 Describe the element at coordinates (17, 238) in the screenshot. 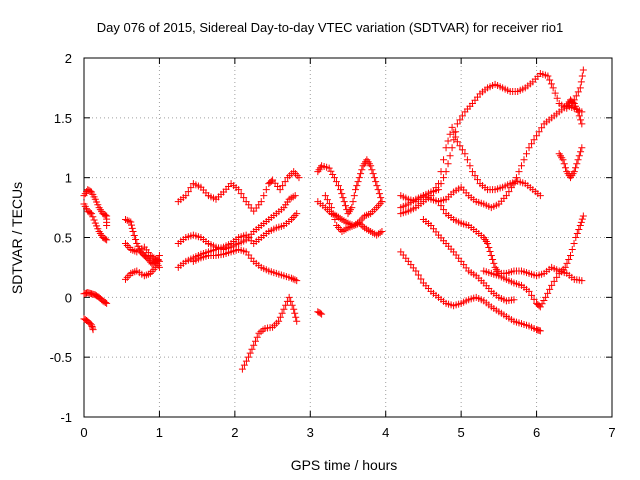

I see `y-axis-label: SDTVAR / TECUs` at that location.